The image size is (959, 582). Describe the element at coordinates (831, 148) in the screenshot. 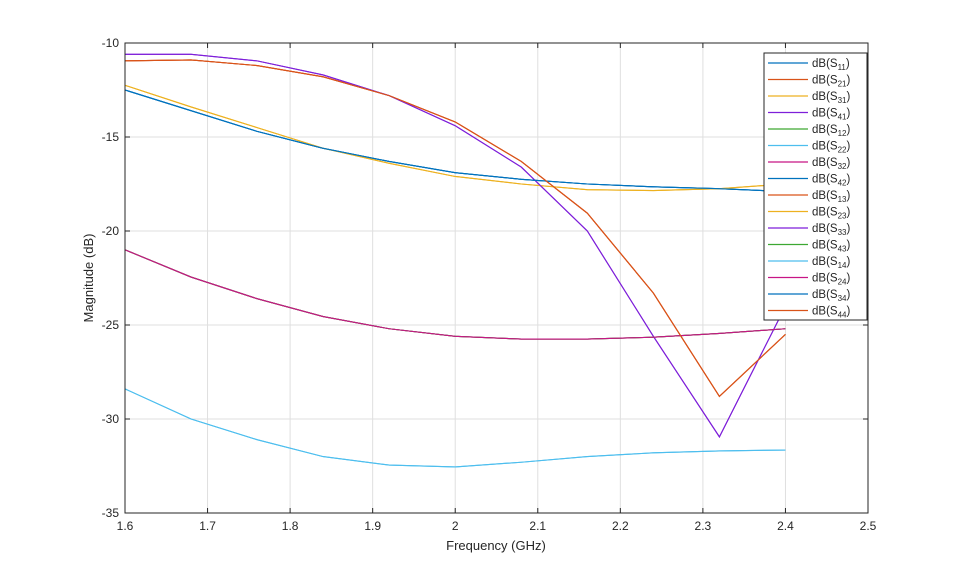

I see `legend-entry: dB(S22)` at that location.